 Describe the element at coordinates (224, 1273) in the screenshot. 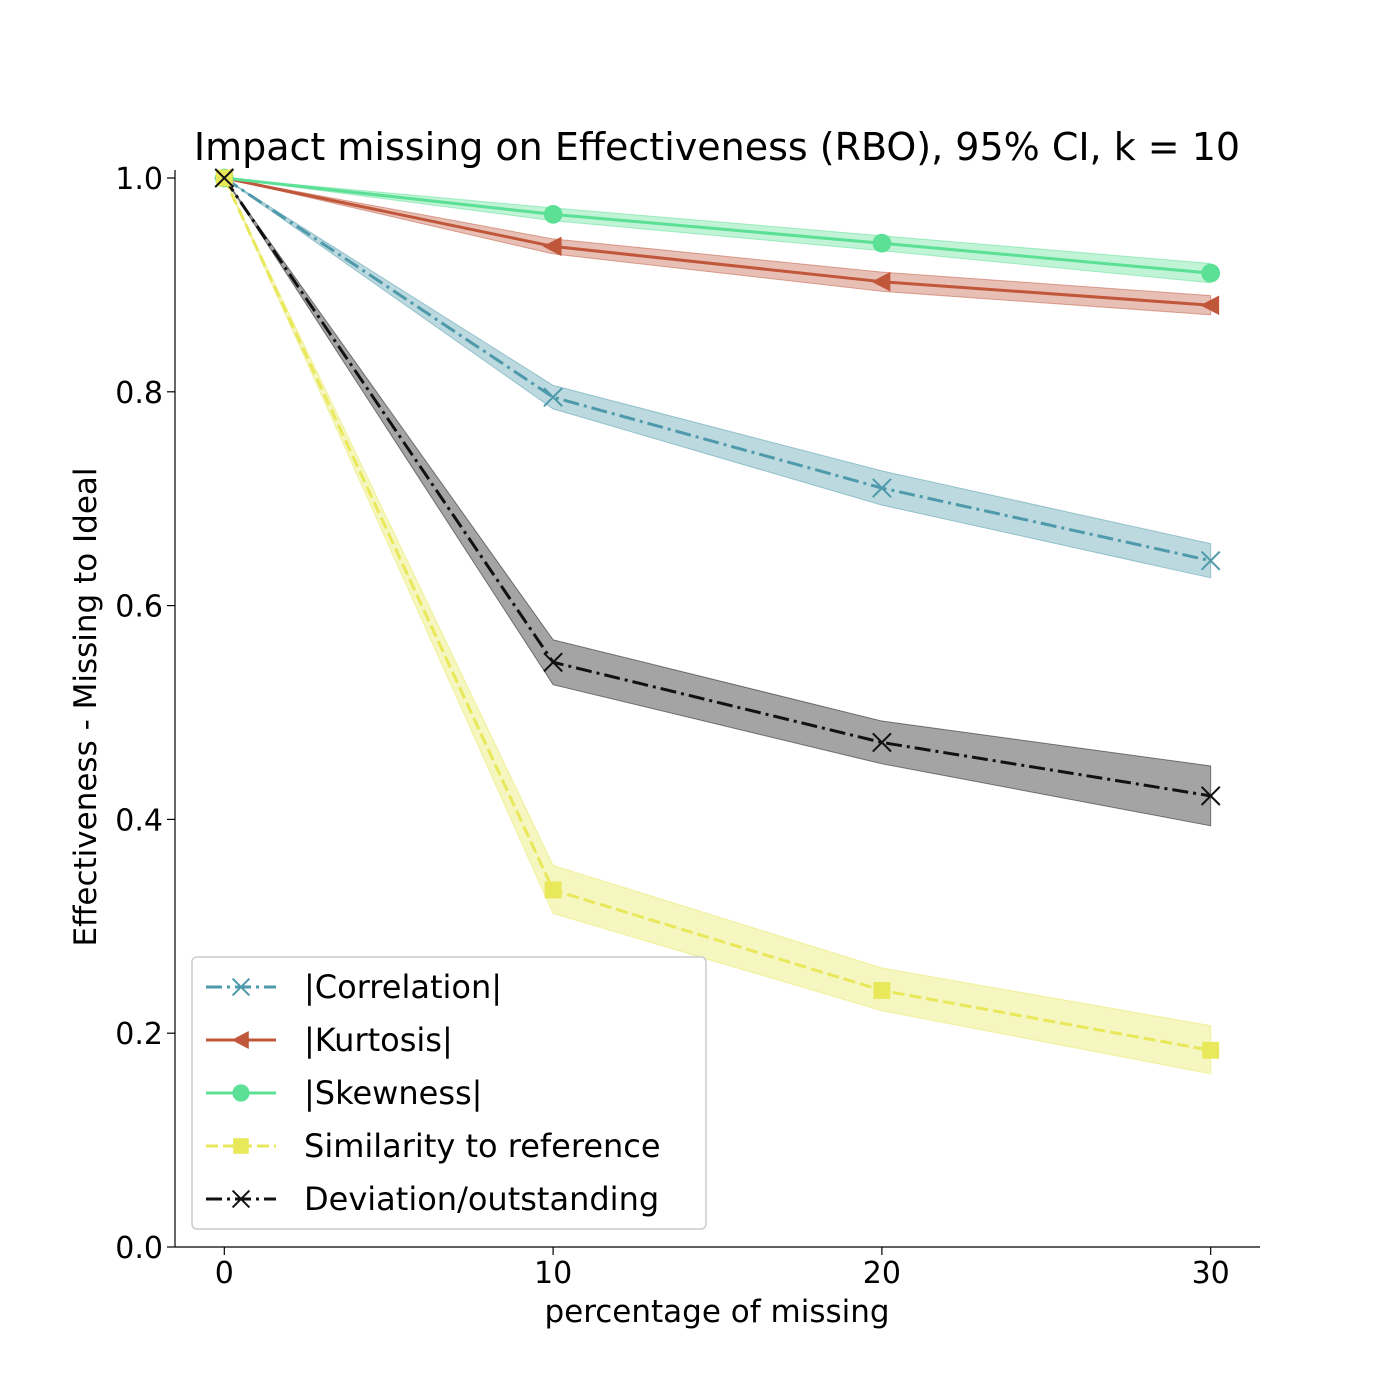

I see `x-tick-label-0: 0` at that location.